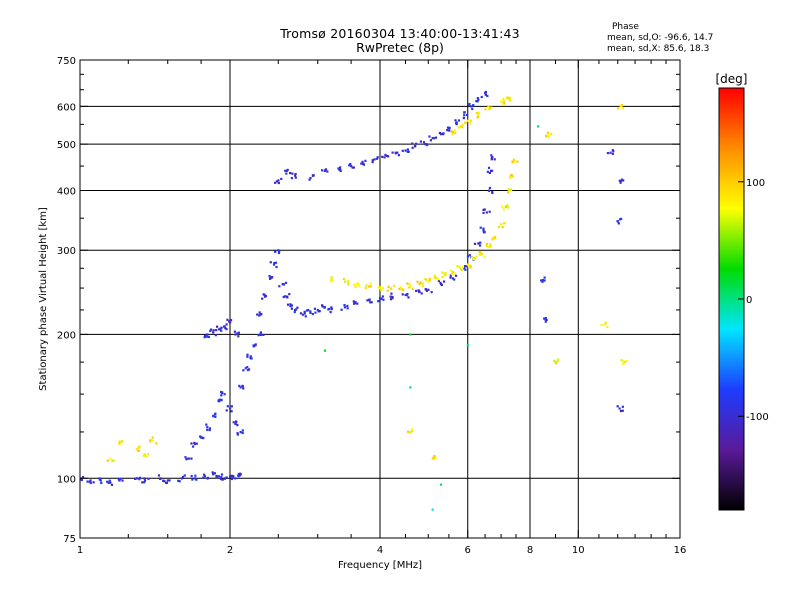 The height and width of the screenshot is (600, 800). What do you see at coordinates (742, 291) in the screenshot?
I see `colorbar: [deg] 100 0 -100` at bounding box center [742, 291].